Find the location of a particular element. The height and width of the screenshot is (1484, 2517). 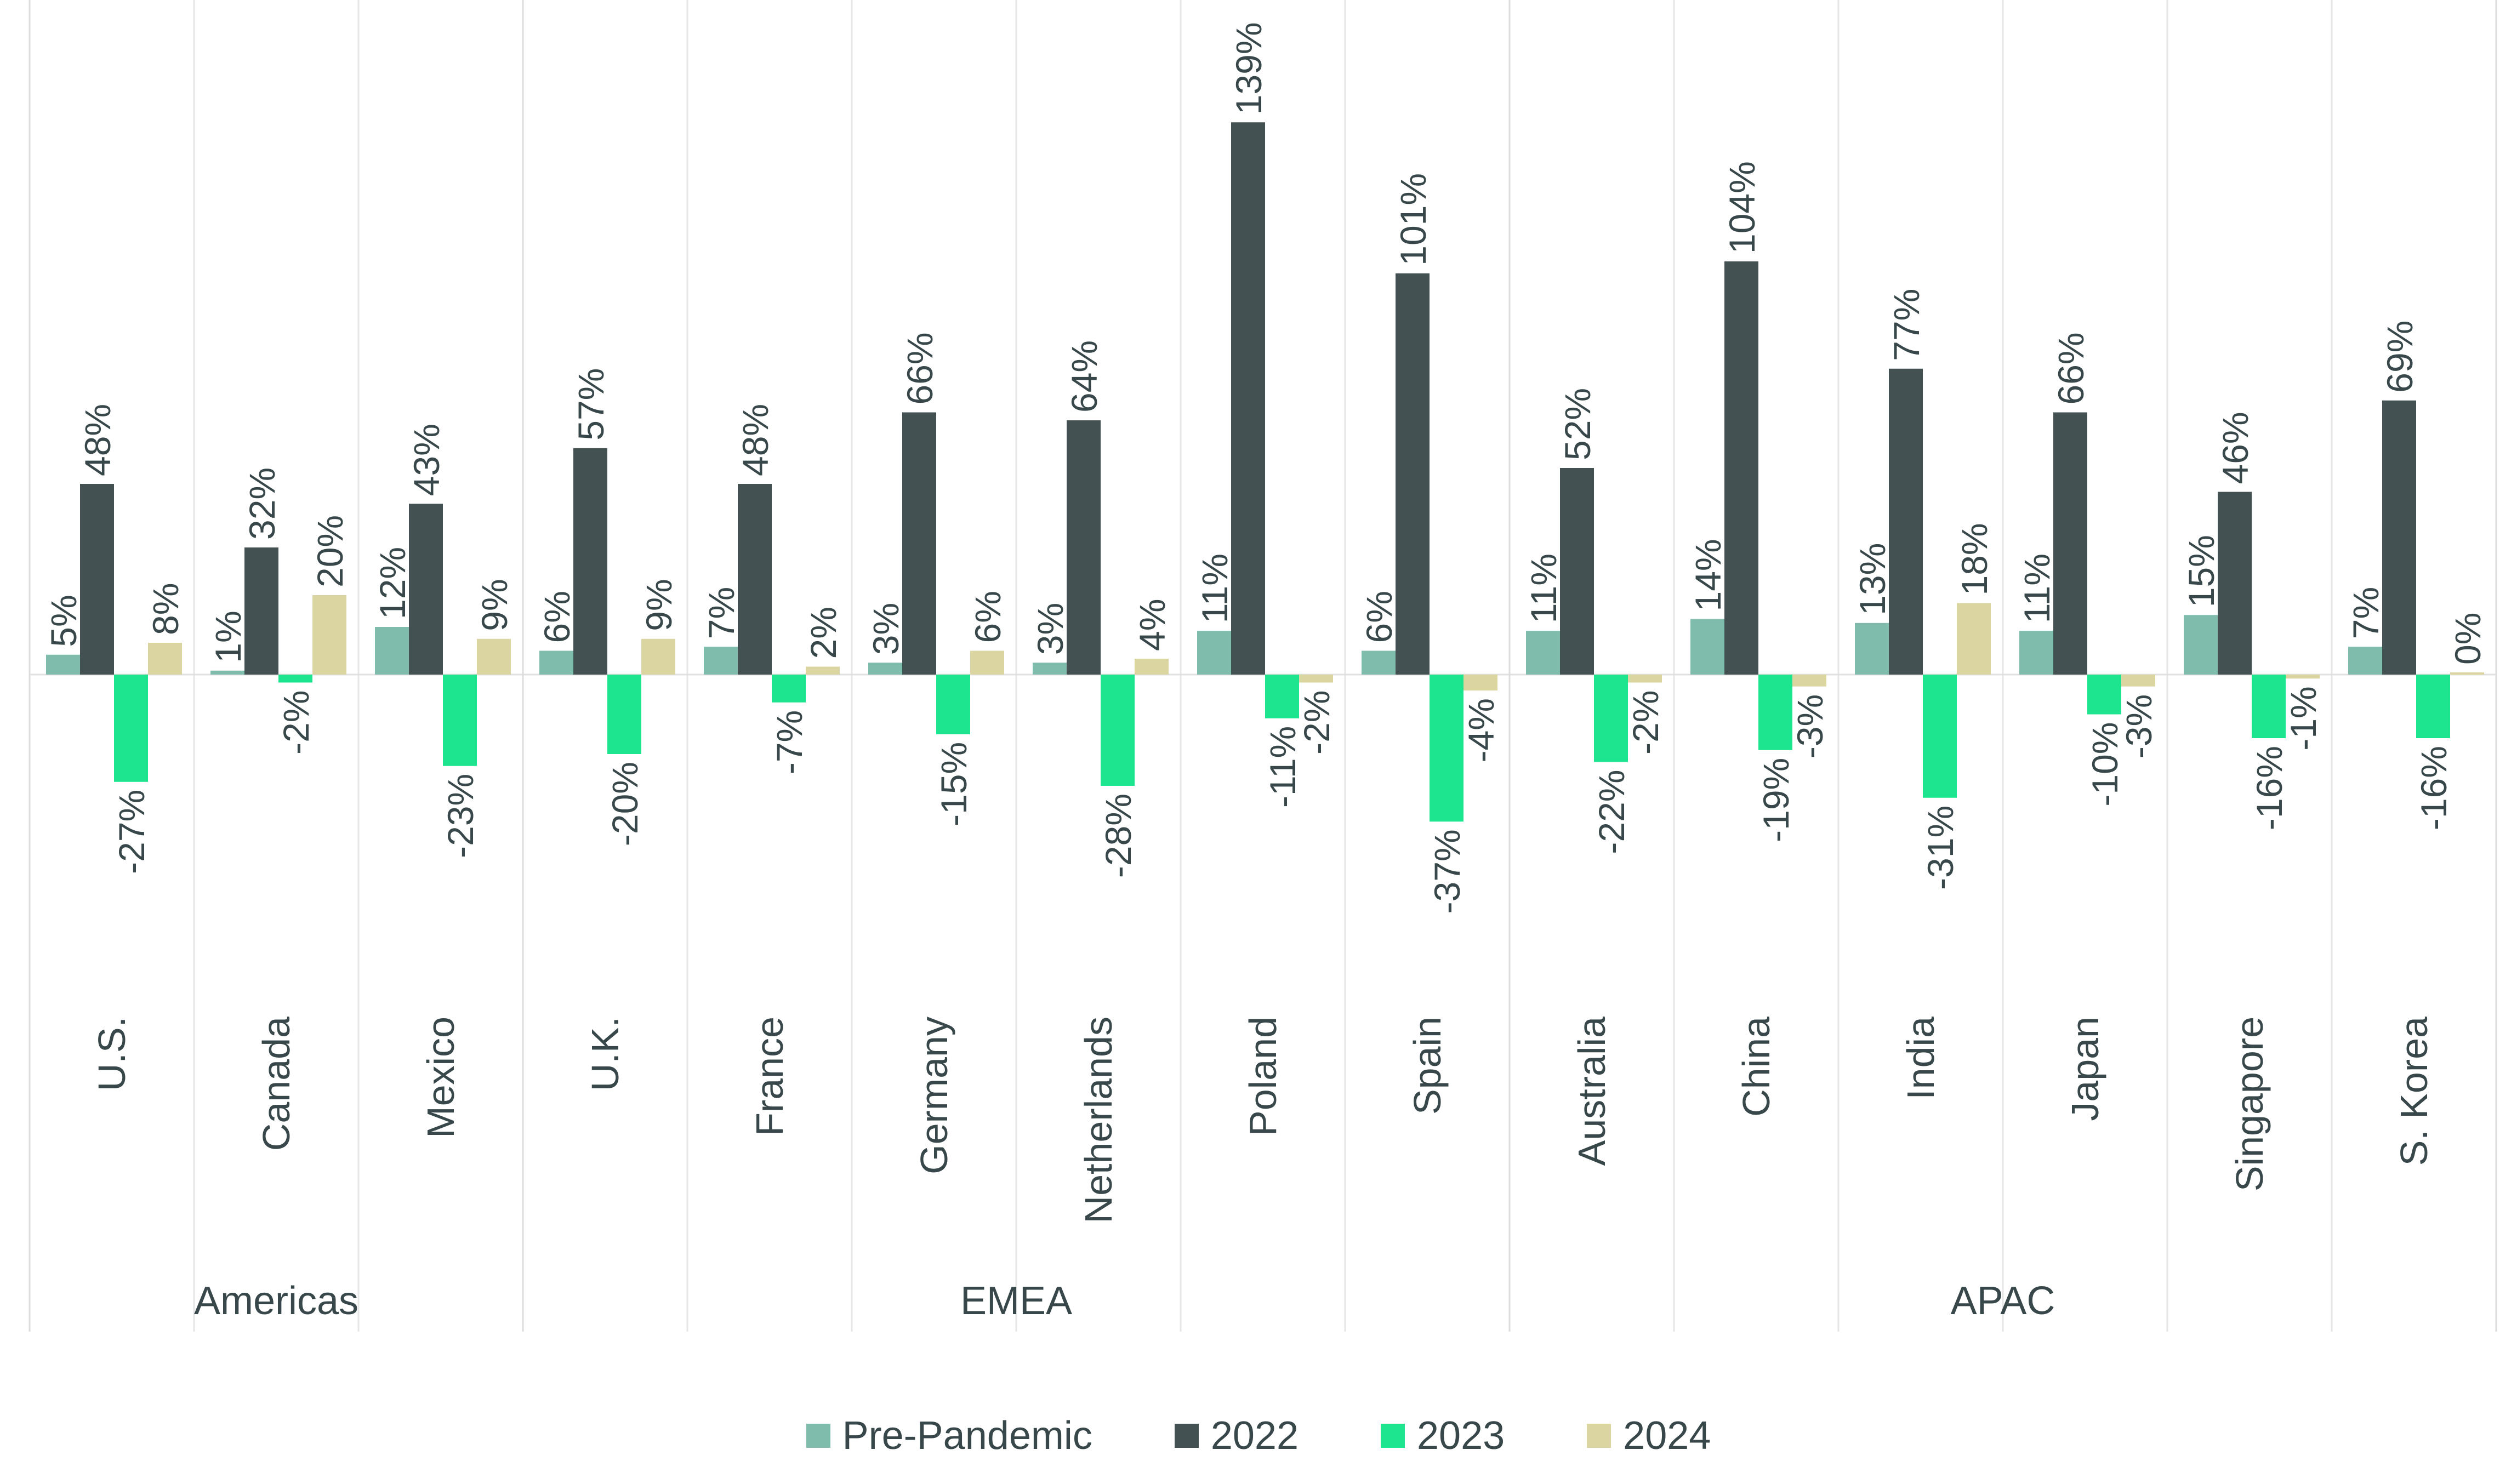

data-label: -37% is located at coordinates (1447, 871).